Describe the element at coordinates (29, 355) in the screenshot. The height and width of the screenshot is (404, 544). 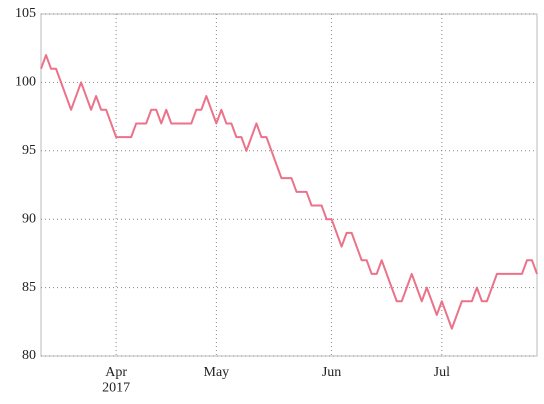
I see `y-tick-label: 80` at that location.